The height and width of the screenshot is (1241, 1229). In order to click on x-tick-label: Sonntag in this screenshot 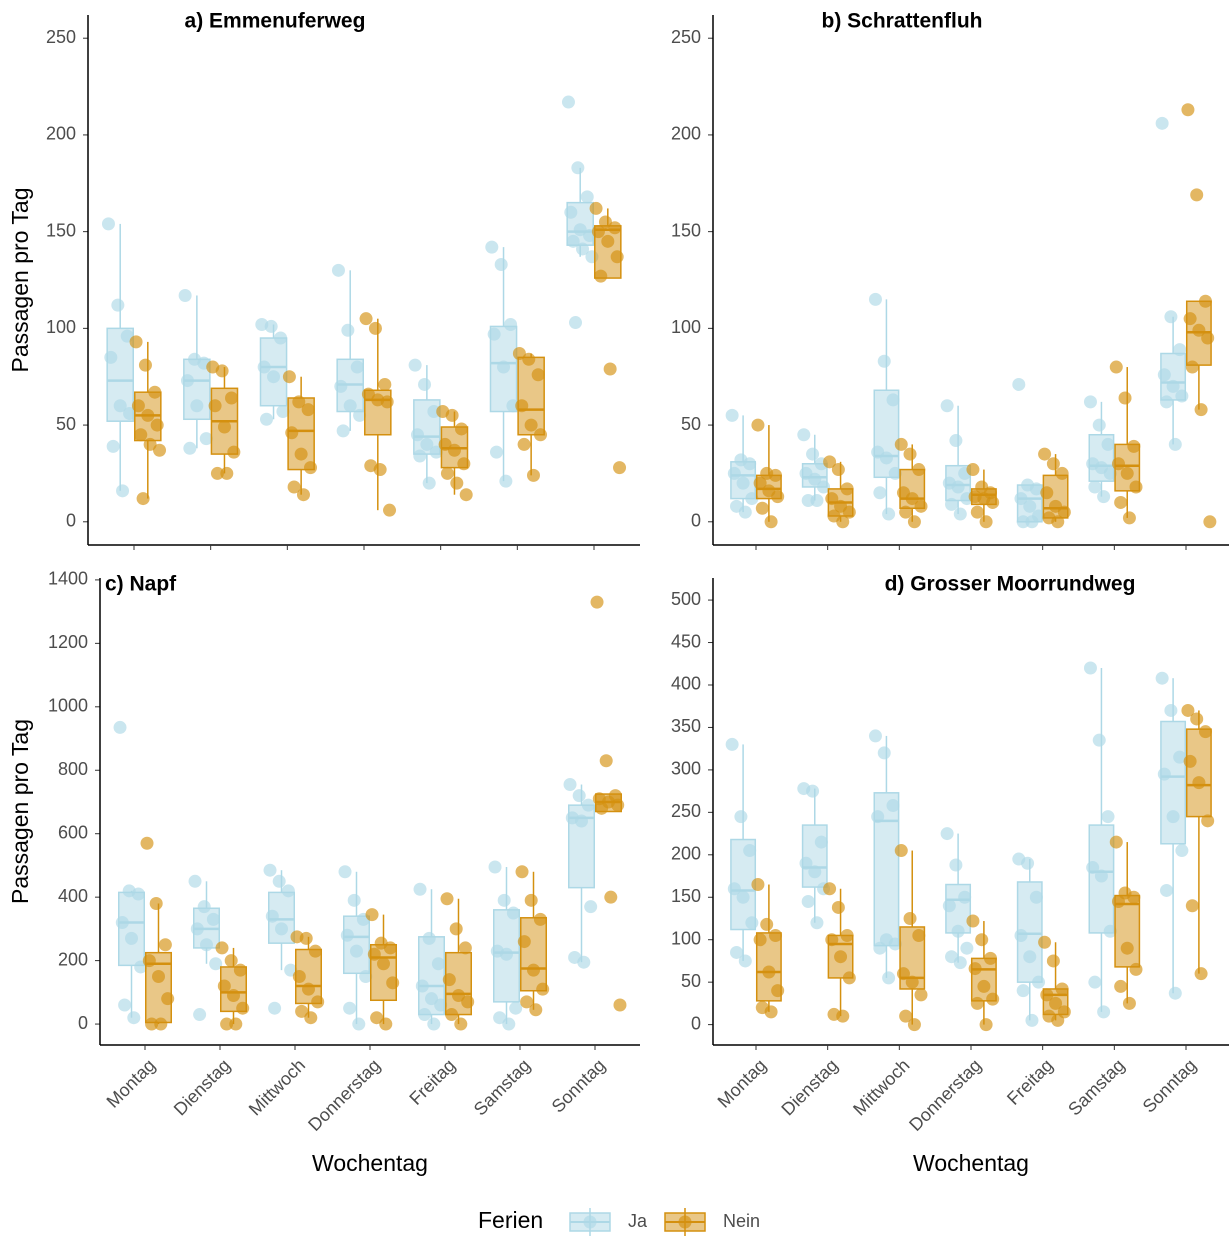, I will do `click(579, 1086)`.